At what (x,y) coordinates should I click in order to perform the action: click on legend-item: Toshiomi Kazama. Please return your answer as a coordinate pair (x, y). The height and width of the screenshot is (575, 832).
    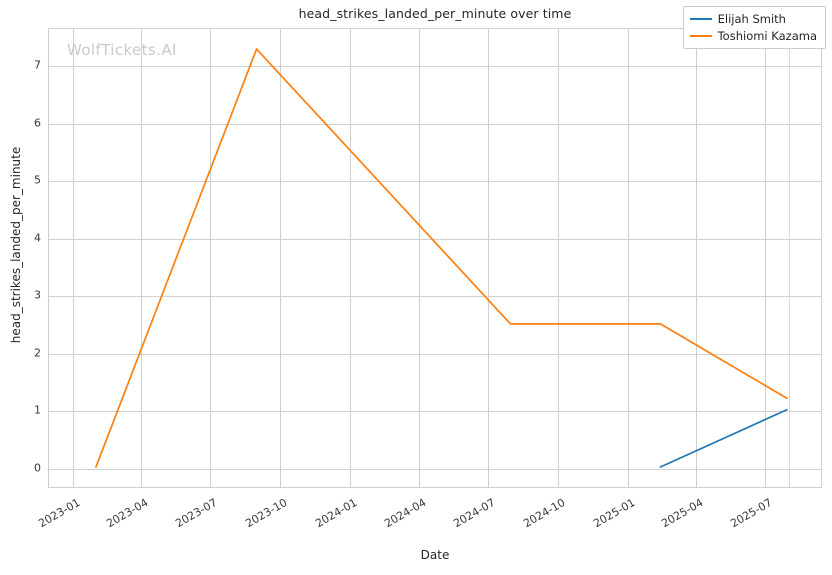
    Looking at the image, I should click on (753, 36).